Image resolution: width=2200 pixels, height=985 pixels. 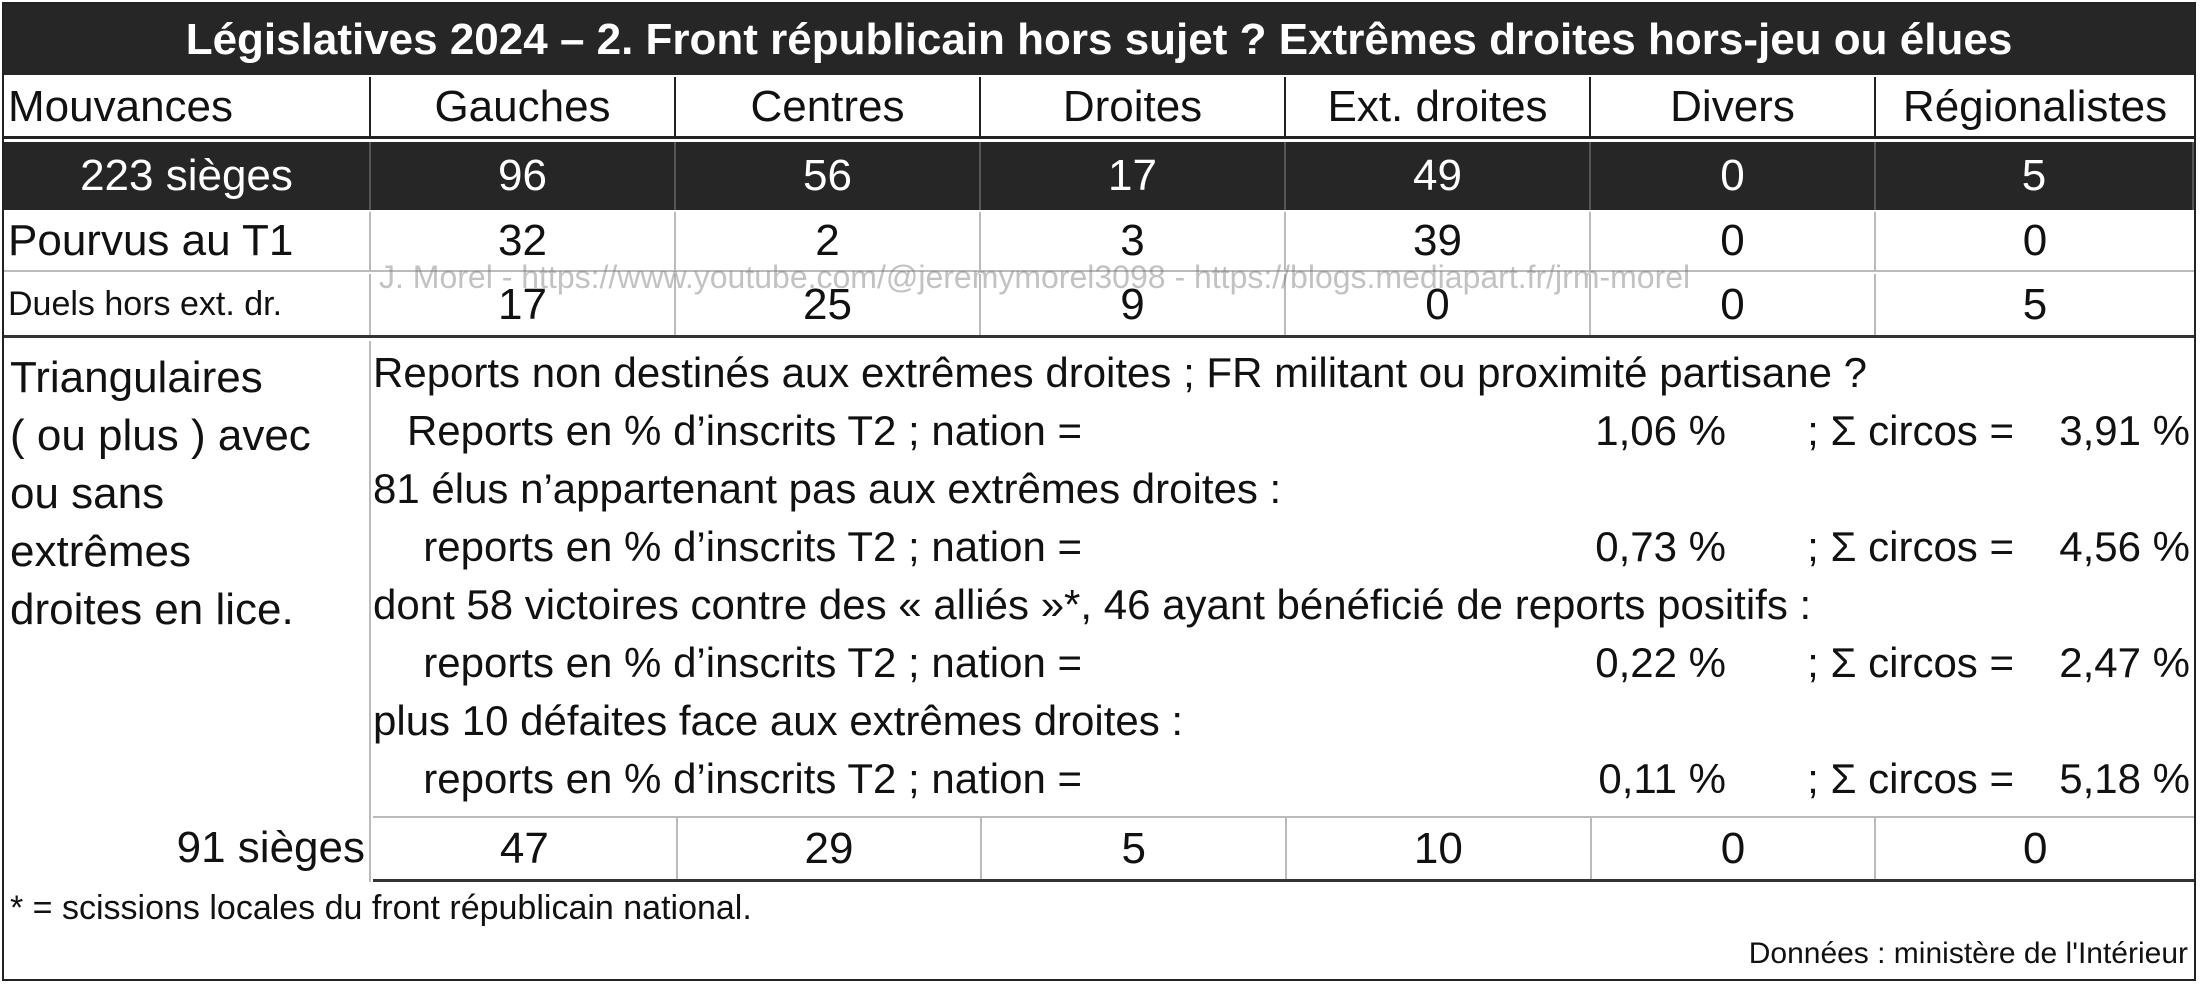 What do you see at coordinates (2035, 106) in the screenshot?
I see `header-cell: Régionalistes` at bounding box center [2035, 106].